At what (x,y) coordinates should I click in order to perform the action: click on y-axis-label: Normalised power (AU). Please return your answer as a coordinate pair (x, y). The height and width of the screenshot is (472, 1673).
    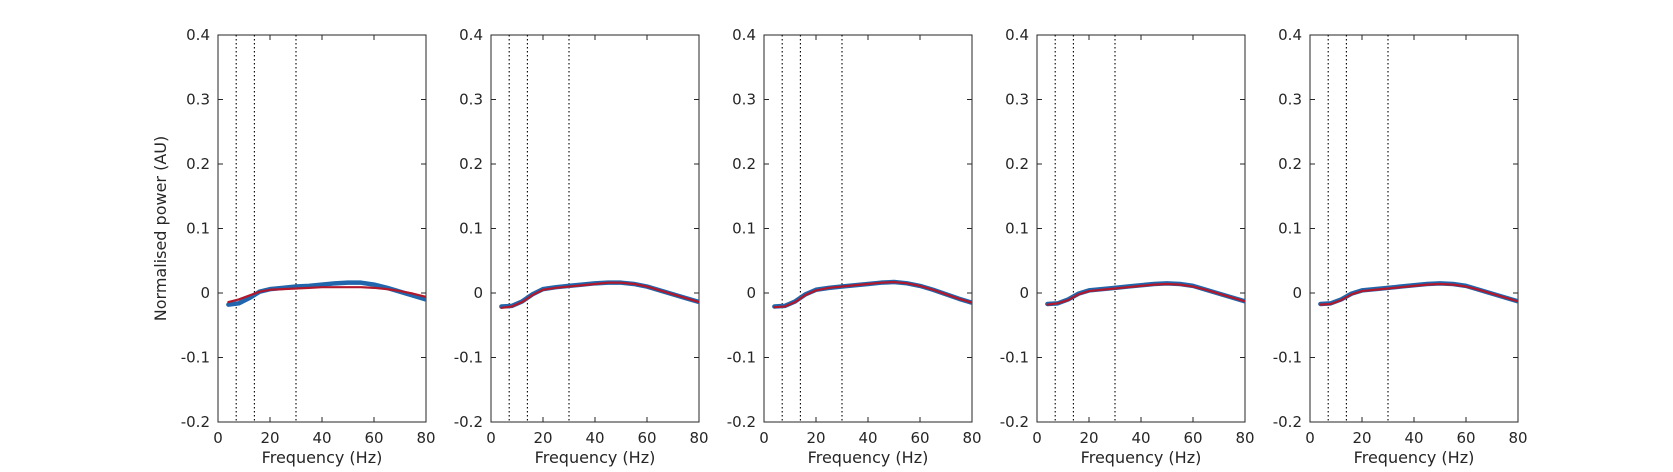
    Looking at the image, I should click on (160, 228).